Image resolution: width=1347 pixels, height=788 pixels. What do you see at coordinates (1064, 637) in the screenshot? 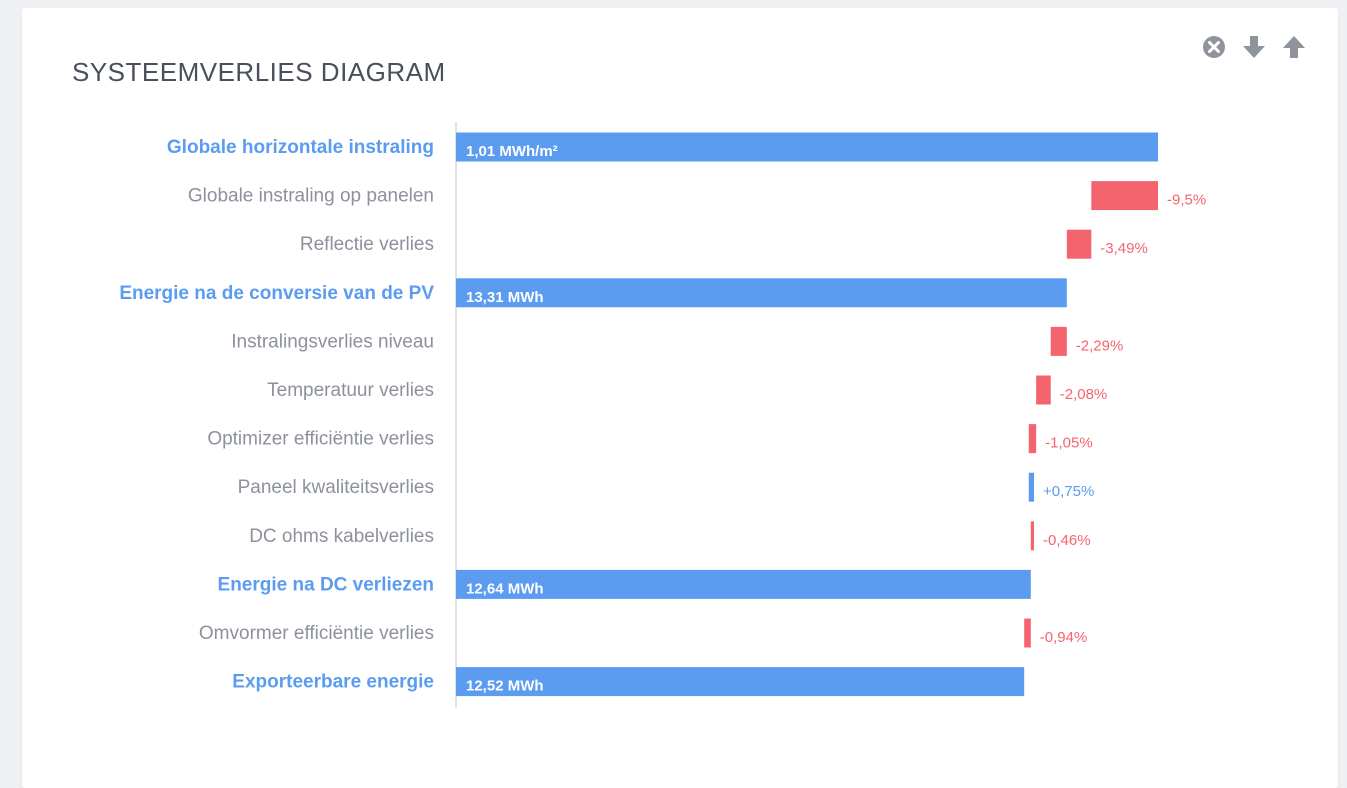
I see `bar-value-label: -0,94%` at bounding box center [1064, 637].